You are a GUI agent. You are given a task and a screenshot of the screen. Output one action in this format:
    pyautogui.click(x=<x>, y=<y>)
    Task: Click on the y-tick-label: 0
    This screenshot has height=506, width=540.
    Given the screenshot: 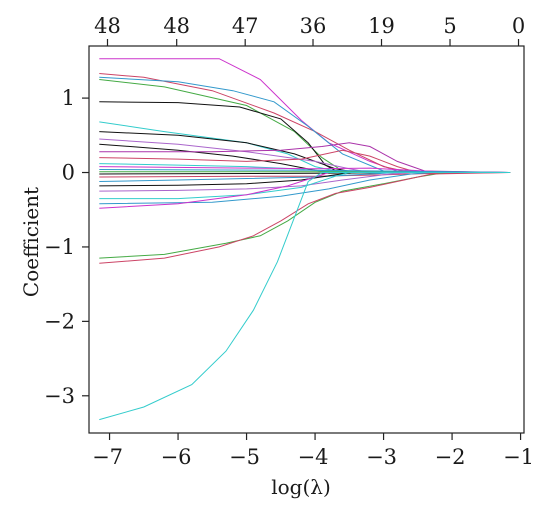 What is the action you would take?
    pyautogui.click(x=68, y=173)
    